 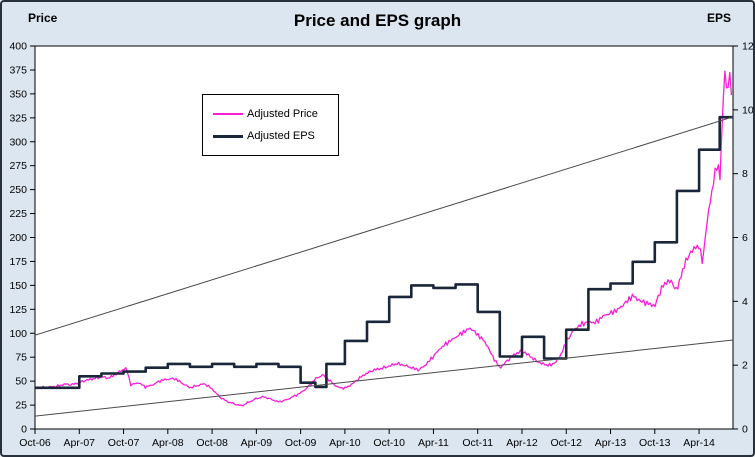 I want to click on left-axis-title: Price, so click(x=43, y=18).